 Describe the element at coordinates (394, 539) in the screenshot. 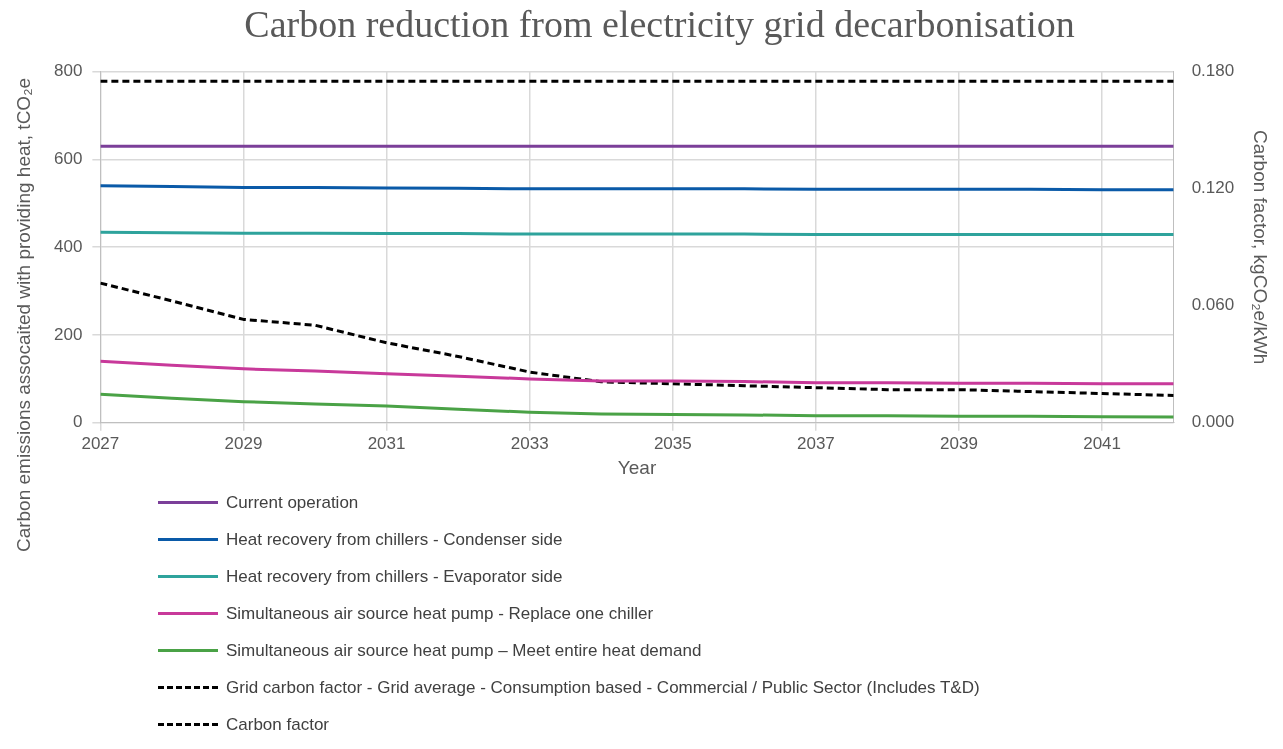

I see `legend-label: Heat recovery from chillers - Condenser side` at that location.